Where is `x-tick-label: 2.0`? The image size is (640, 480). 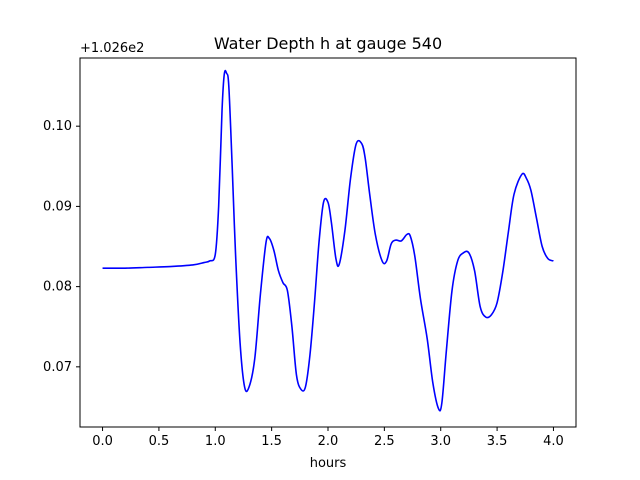 x-tick-label: 2.0 is located at coordinates (328, 441).